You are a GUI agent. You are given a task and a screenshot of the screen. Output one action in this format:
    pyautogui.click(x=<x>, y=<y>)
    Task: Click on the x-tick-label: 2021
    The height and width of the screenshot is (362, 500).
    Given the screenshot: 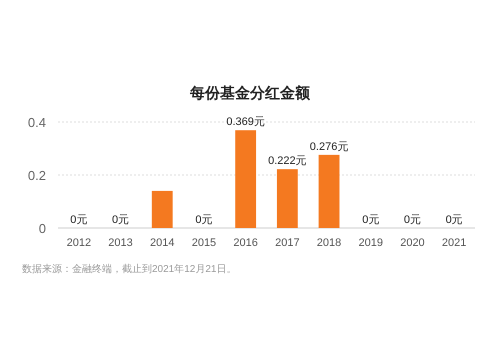 What is the action you would take?
    pyautogui.click(x=454, y=243)
    